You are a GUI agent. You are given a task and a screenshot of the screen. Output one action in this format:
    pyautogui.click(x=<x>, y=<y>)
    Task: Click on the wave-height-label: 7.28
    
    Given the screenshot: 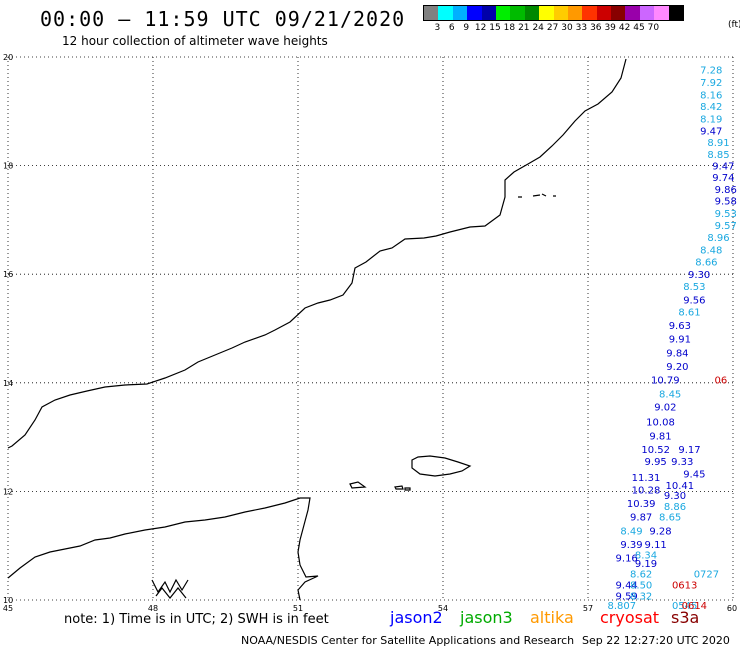 What is the action you would take?
    pyautogui.click(x=711, y=70)
    